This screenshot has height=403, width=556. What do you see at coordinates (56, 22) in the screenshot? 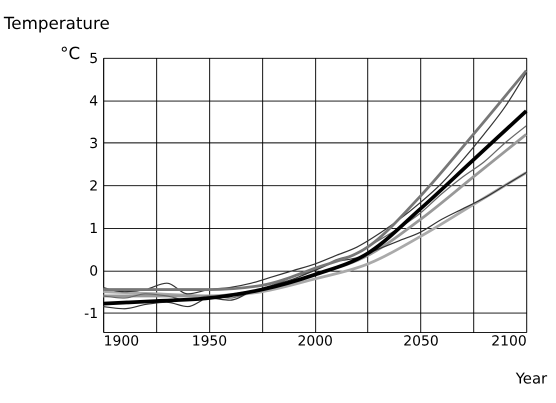
I see `chart-title: Temperature` at bounding box center [56, 22].